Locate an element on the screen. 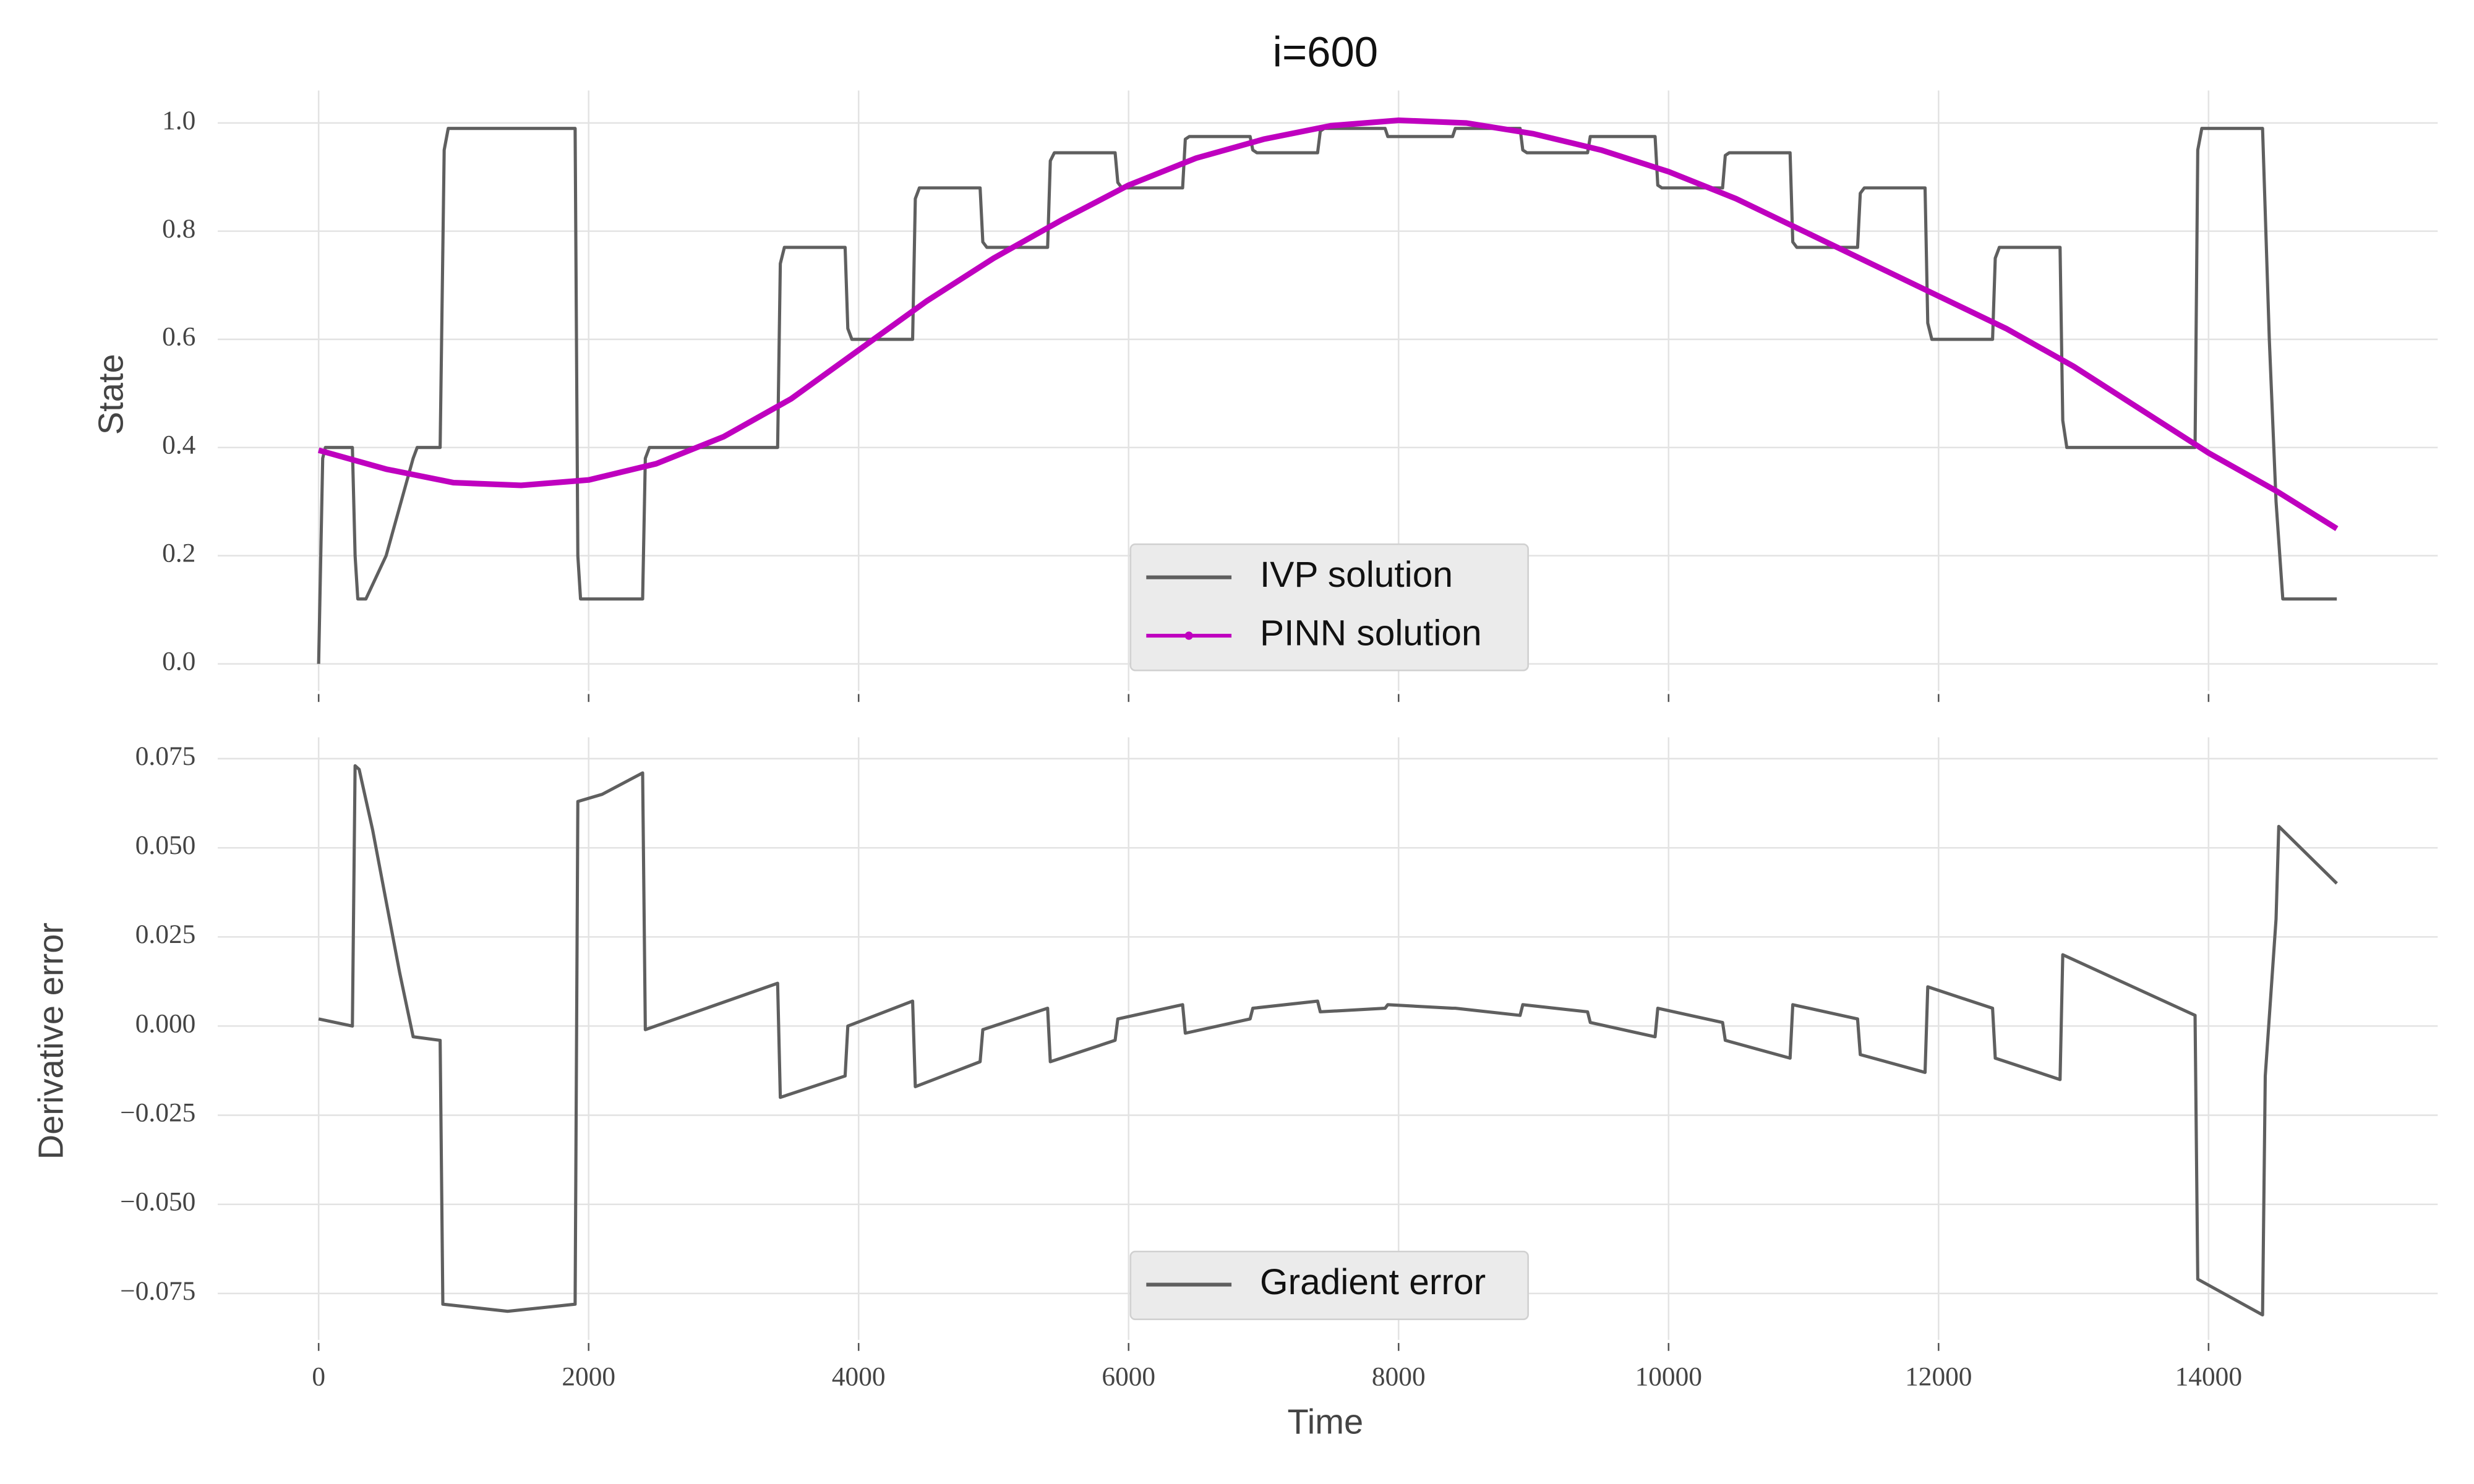 The height and width of the screenshot is (1484, 2474). y-axis-label: State is located at coordinates (111, 394).